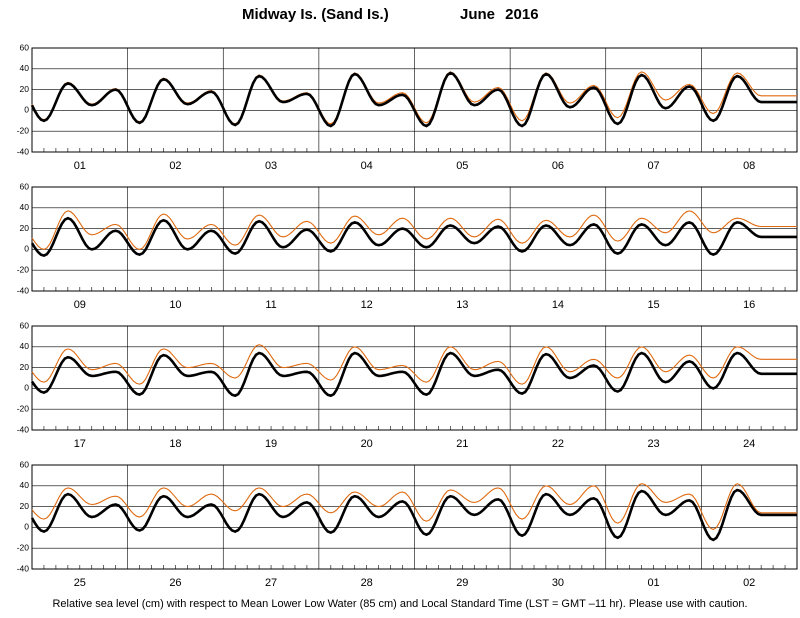  What do you see at coordinates (462, 305) in the screenshot?
I see `day-label: 13` at bounding box center [462, 305].